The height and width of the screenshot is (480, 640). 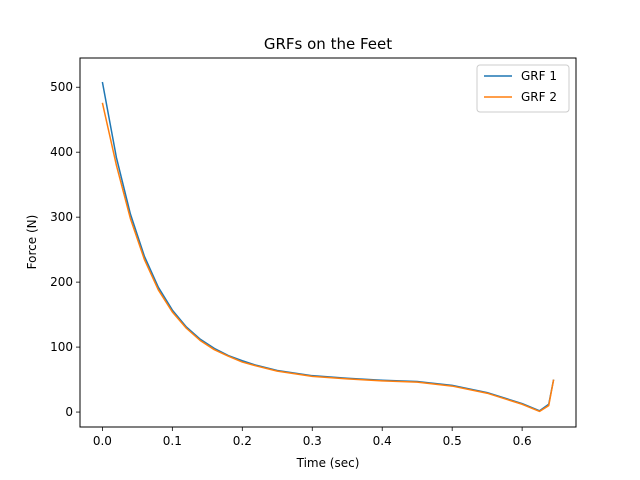 What do you see at coordinates (32, 242) in the screenshot?
I see `y-axis-label: Force (N)` at bounding box center [32, 242].